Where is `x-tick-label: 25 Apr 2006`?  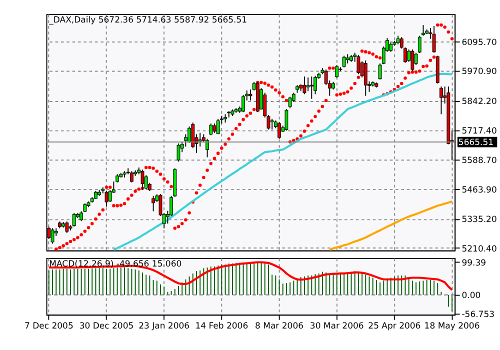
x-tick-label: 25 Apr 2006 is located at coordinates (394, 326).